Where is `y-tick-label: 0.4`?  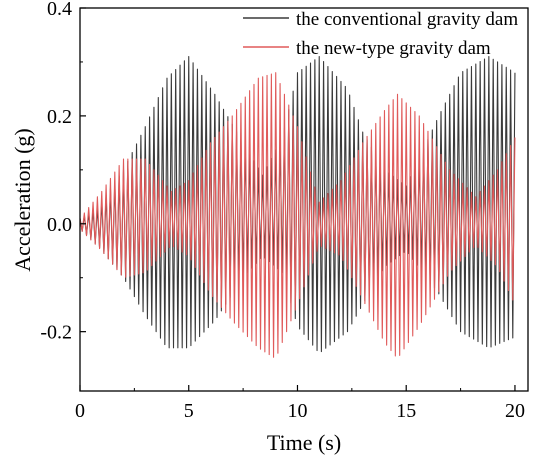 y-tick-label: 0.4 is located at coordinates (59, 10).